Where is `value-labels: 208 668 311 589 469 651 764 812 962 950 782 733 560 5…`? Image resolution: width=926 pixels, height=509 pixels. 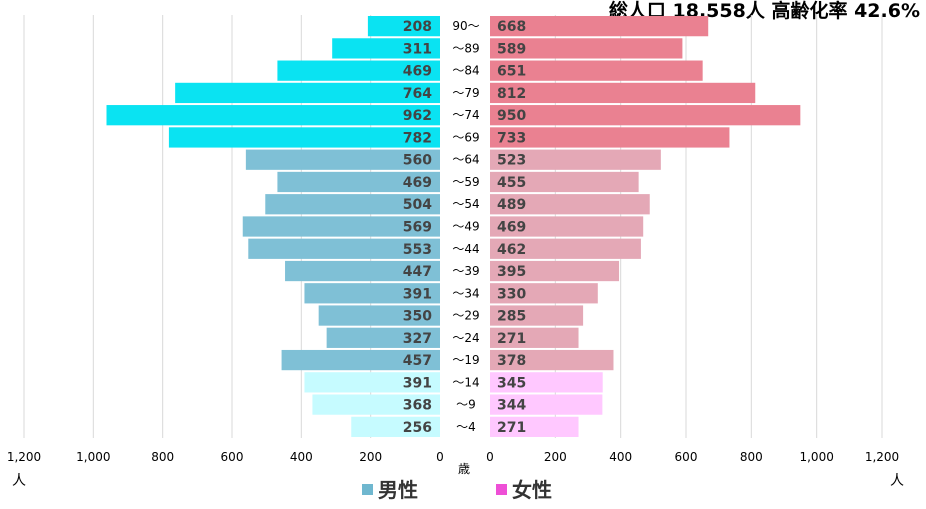
value-labels: 208 668 311 589 469 651 764 812 962 950 782 733 560 5… is located at coordinates (465, 227).